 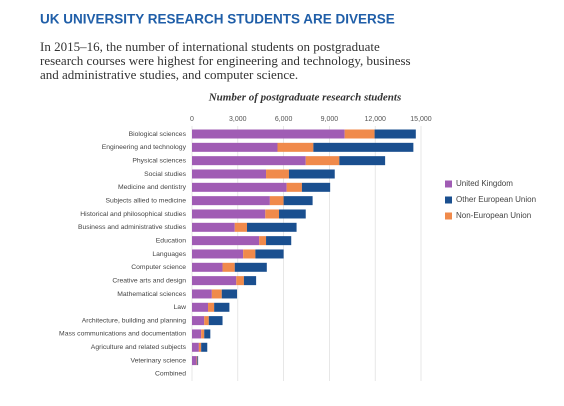 What do you see at coordinates (170, 374) in the screenshot?
I see `y-tick-label: Combined` at bounding box center [170, 374].